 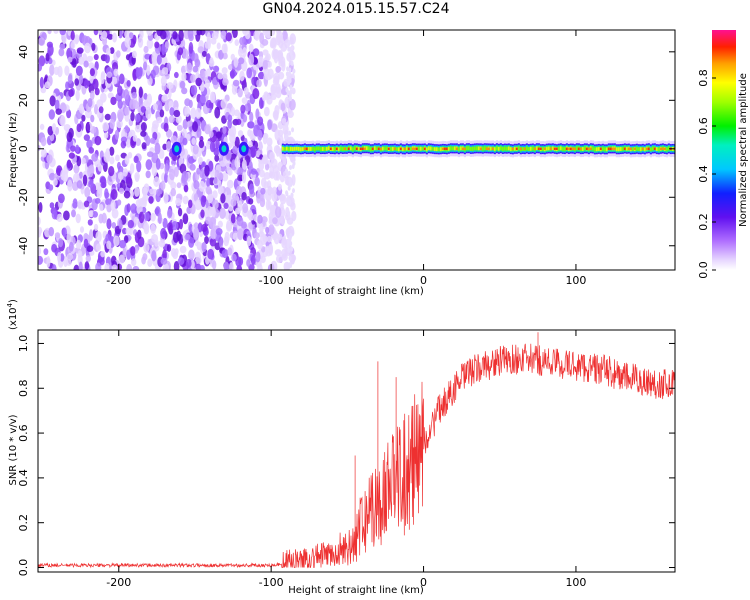 What do you see at coordinates (356, 9) in the screenshot?
I see `chart-title: GN04.2024.015.15.57.C24` at bounding box center [356, 9].